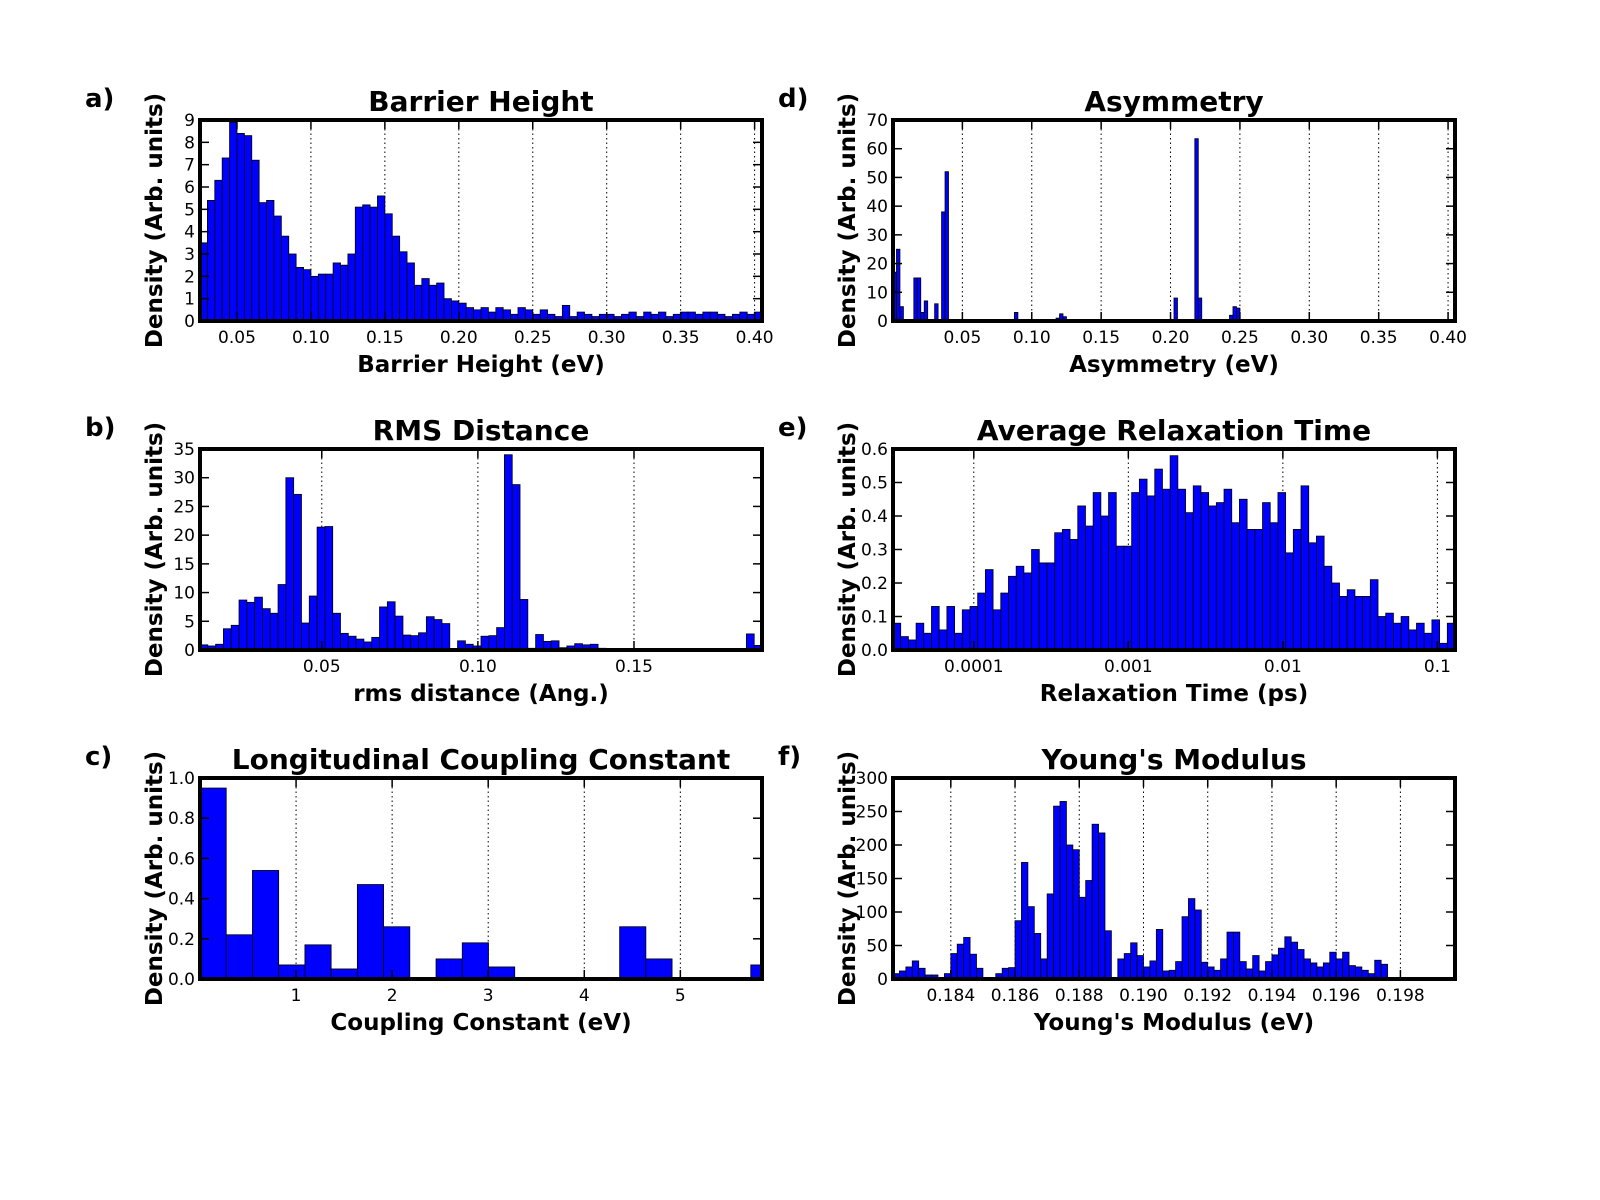 Image resolution: width=1600 pixels, height=1200 pixels. Describe the element at coordinates (189, 166) in the screenshot. I see `y-tick-label: 7` at that location.